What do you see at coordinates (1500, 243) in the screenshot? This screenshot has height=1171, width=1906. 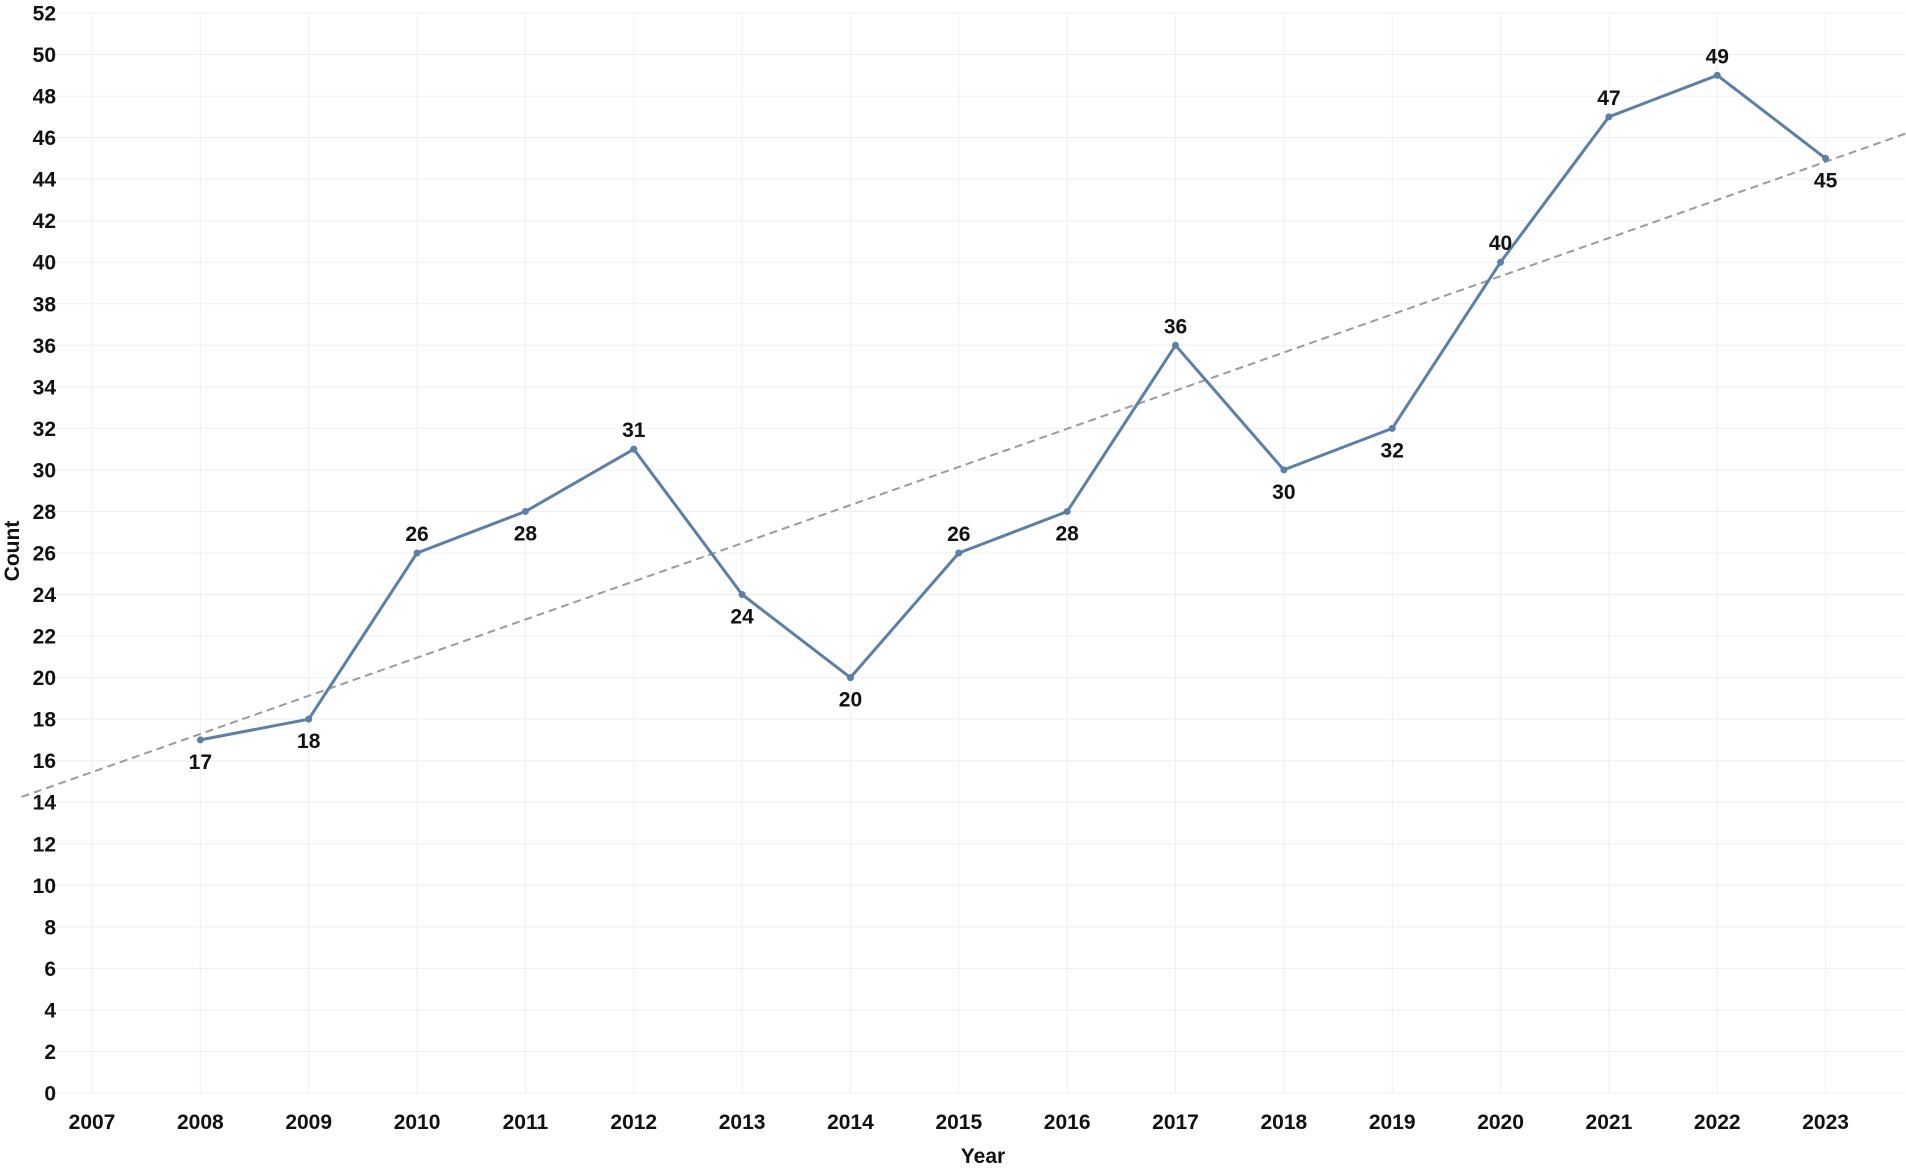 I see `data-label: 40` at bounding box center [1500, 243].